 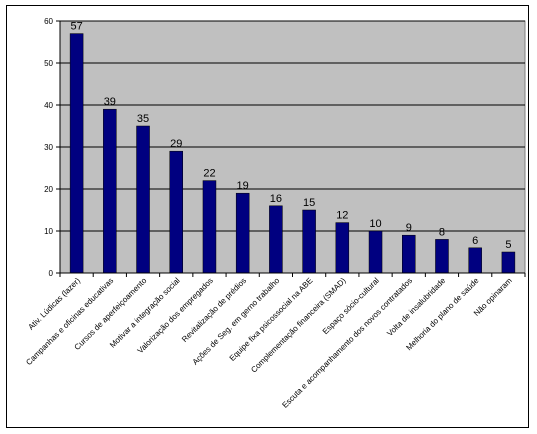 What do you see at coordinates (276, 199) in the screenshot?
I see `data-label: 16` at bounding box center [276, 199].